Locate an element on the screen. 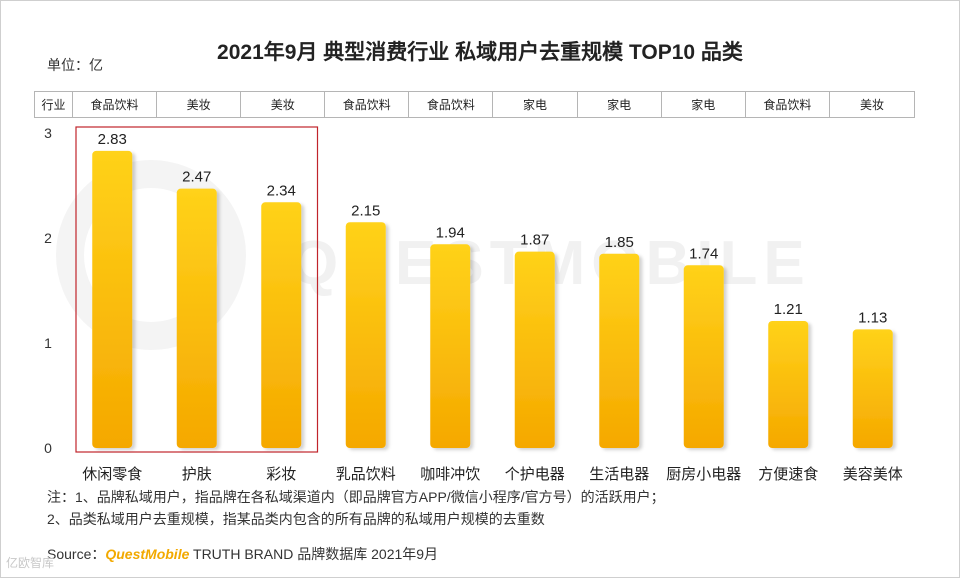 Image resolution: width=960 pixels, height=578 pixels. x-category-label: 乳品饮料 is located at coordinates (366, 474).